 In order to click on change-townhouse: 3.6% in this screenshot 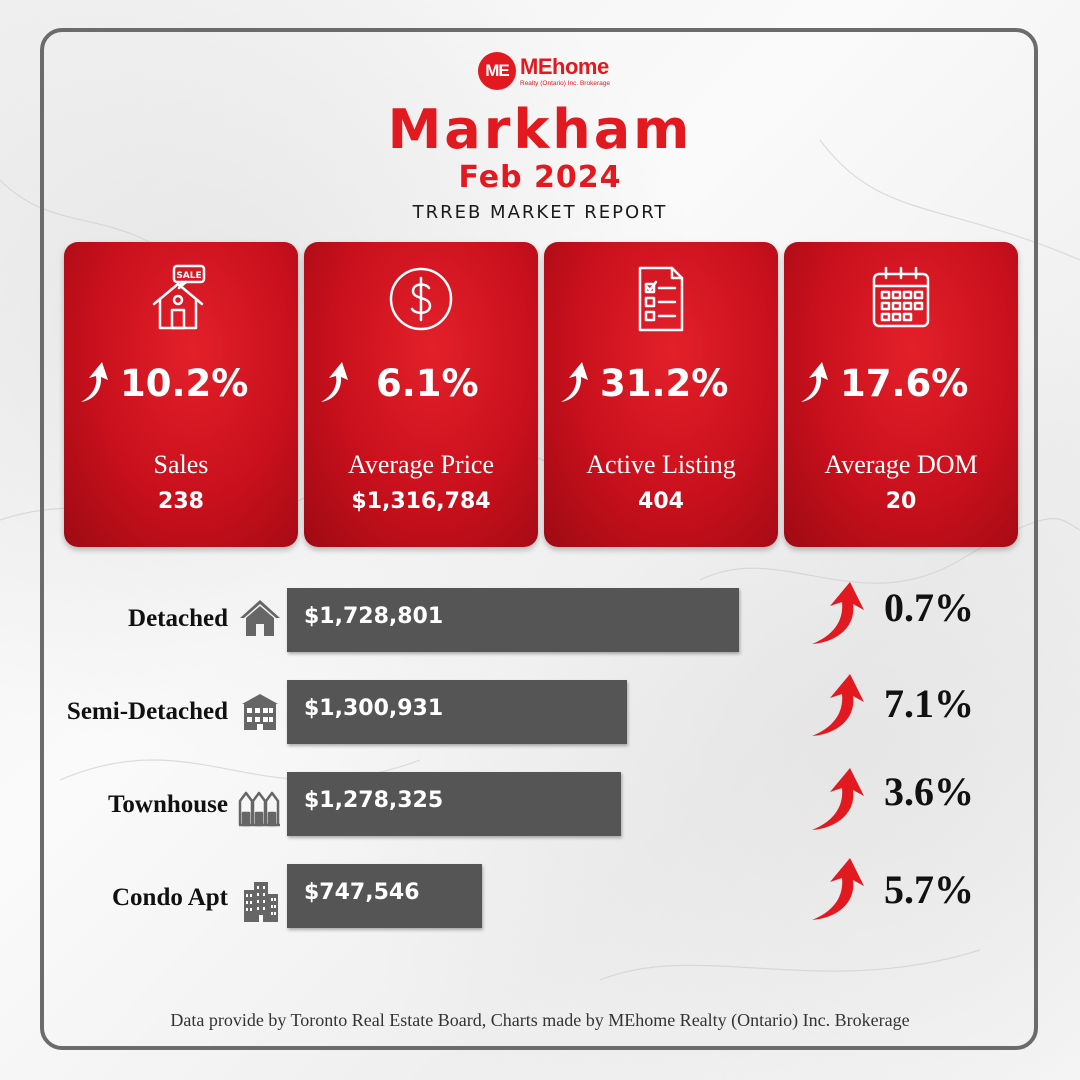, I will do `click(929, 791)`.